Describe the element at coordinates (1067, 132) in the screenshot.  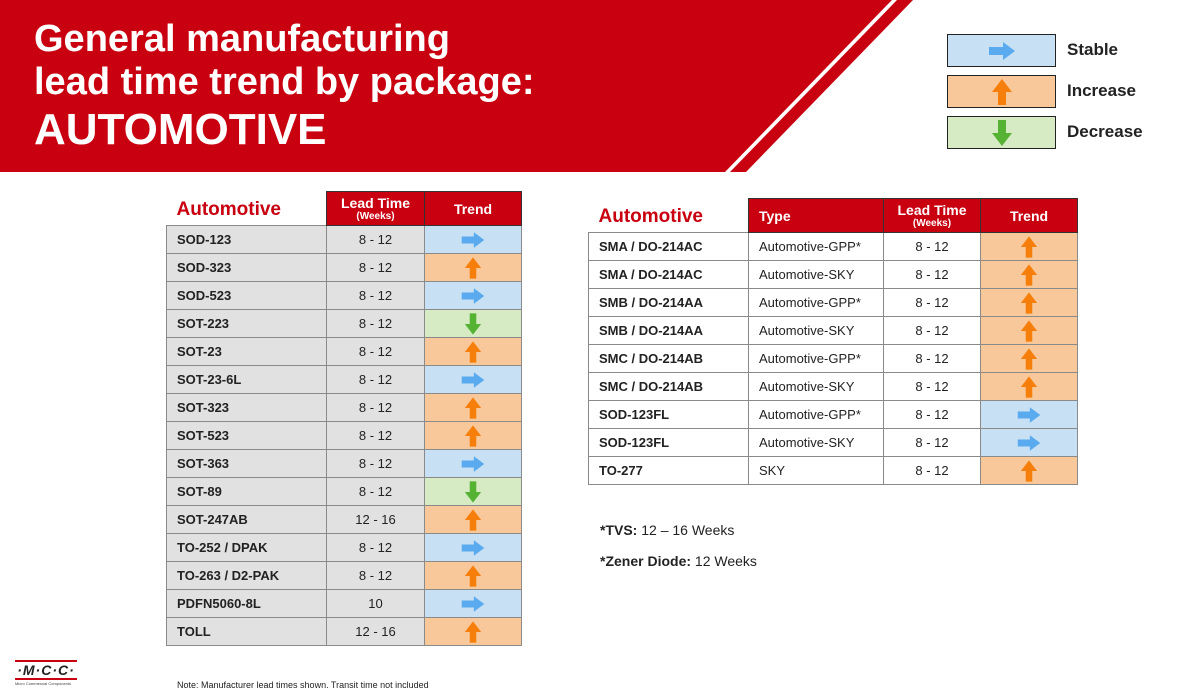
I see `legend-item-decrease: Decrease` at that location.